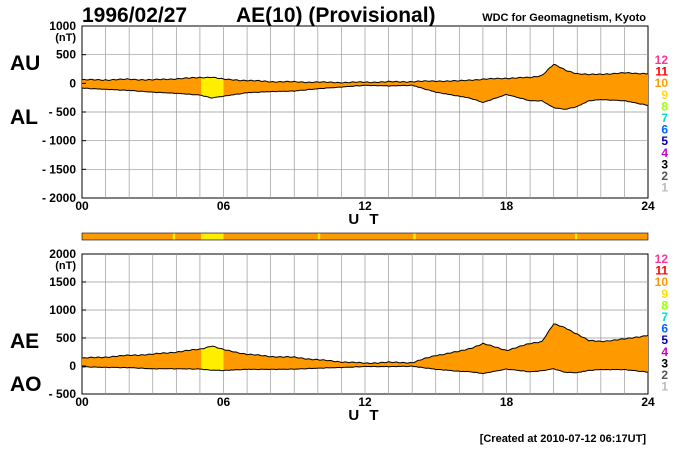 This screenshot has height=450, width=700. What do you see at coordinates (507, 402) in the screenshot?
I see `ae-ao-xtick-label: 18` at bounding box center [507, 402].